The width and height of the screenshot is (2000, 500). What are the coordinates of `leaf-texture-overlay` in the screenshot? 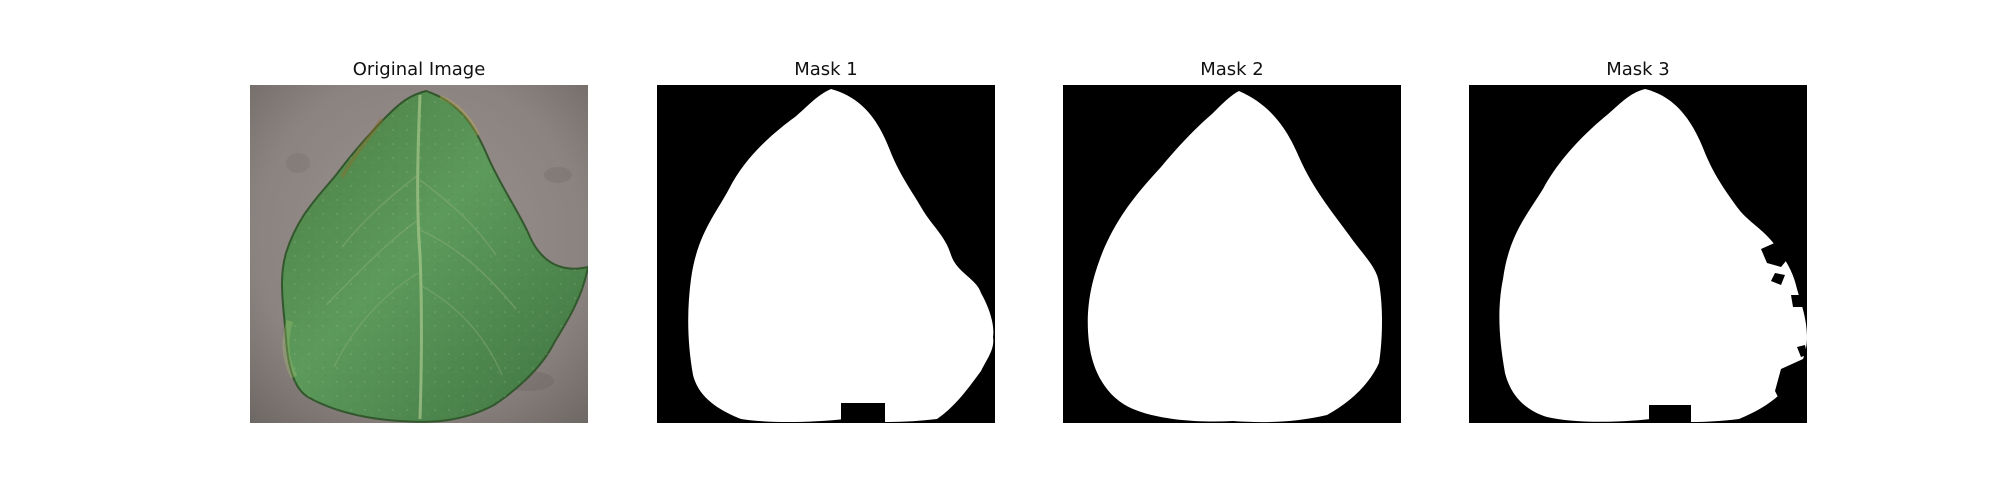 It's located at (434, 256).